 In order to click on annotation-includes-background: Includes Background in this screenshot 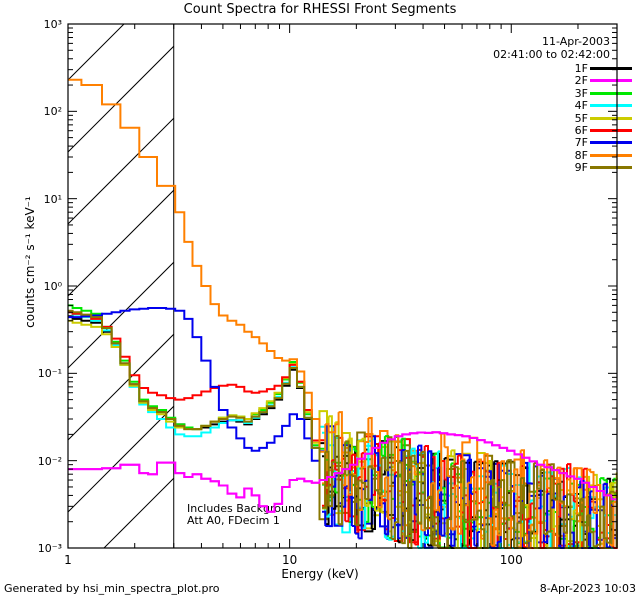, I will do `click(244, 508)`.